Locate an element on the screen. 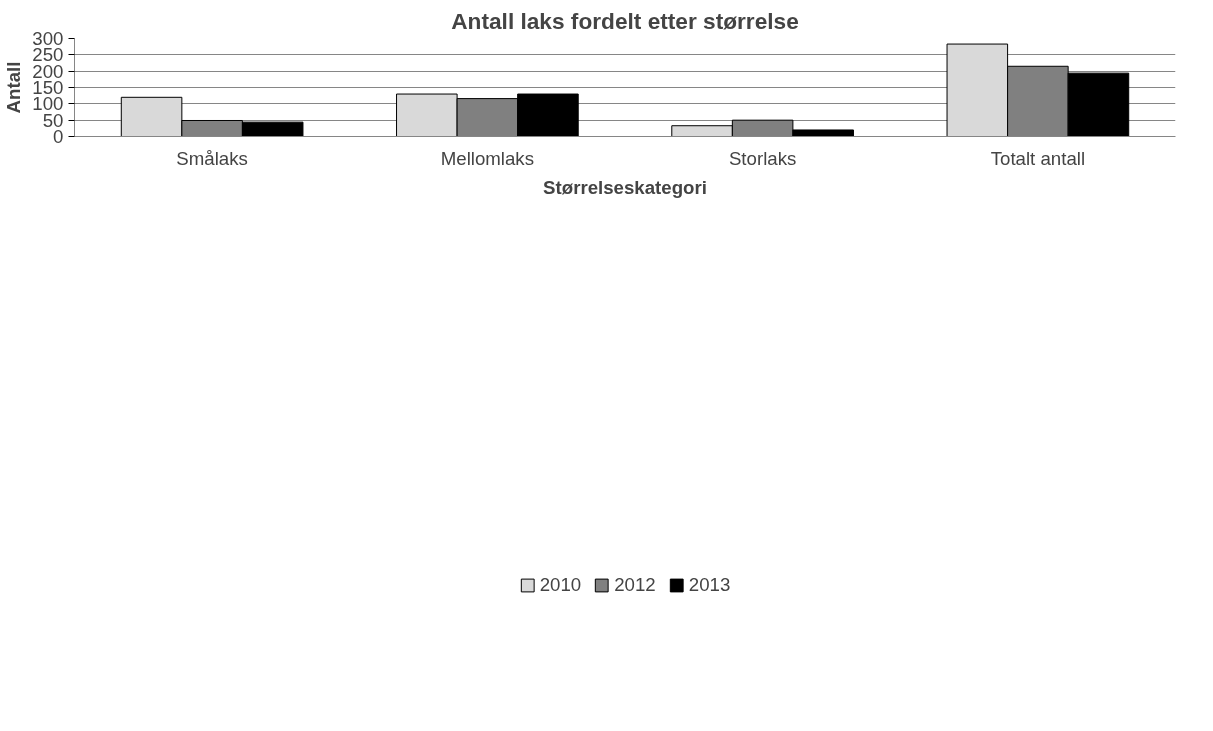 The image size is (1213, 731). legend-label: 2010 is located at coordinates (560, 584).